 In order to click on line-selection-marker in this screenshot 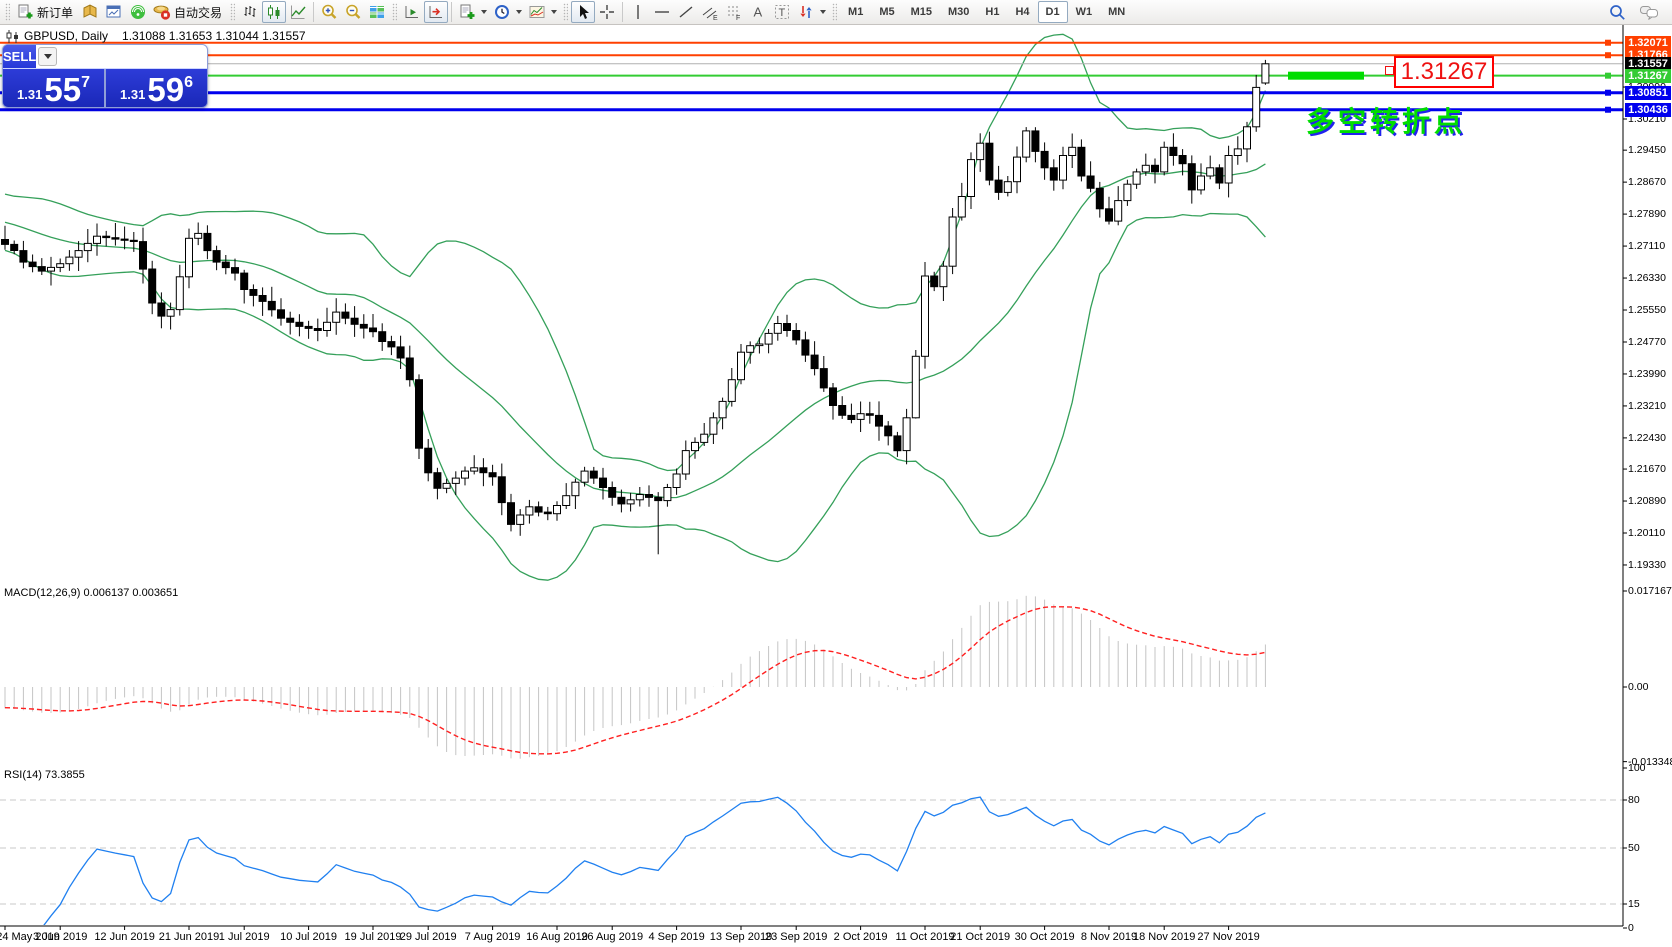, I will do `click(1608, 109)`.